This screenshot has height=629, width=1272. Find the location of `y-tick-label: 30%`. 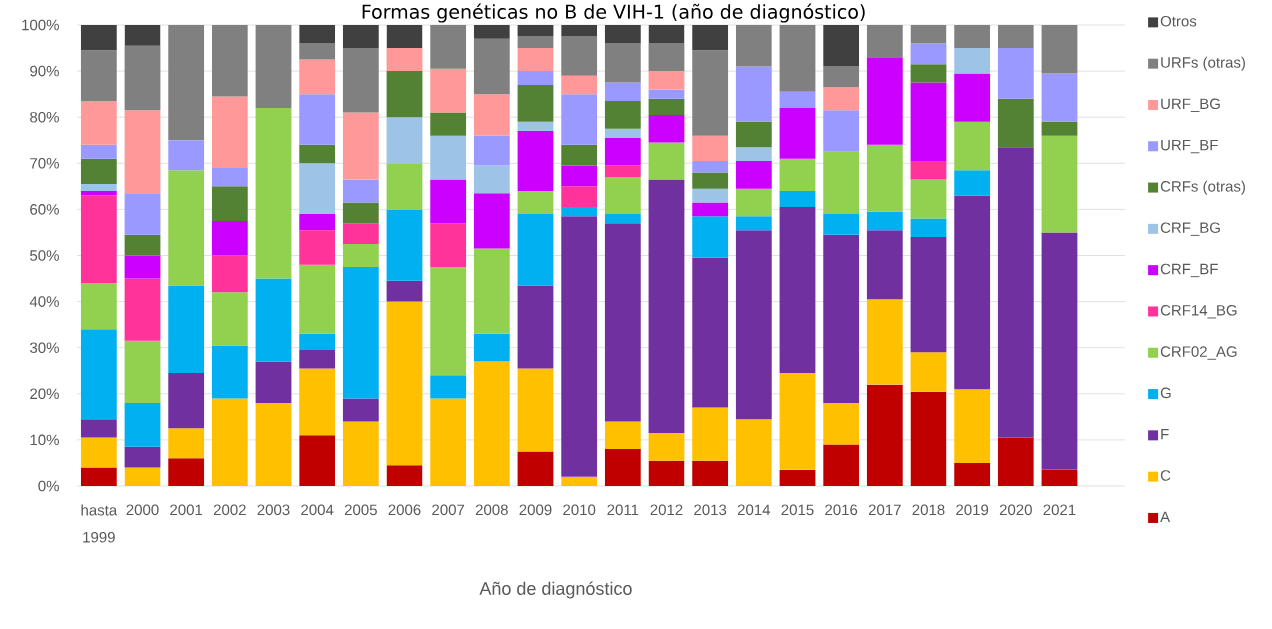

y-tick-label: 30% is located at coordinates (44, 347).